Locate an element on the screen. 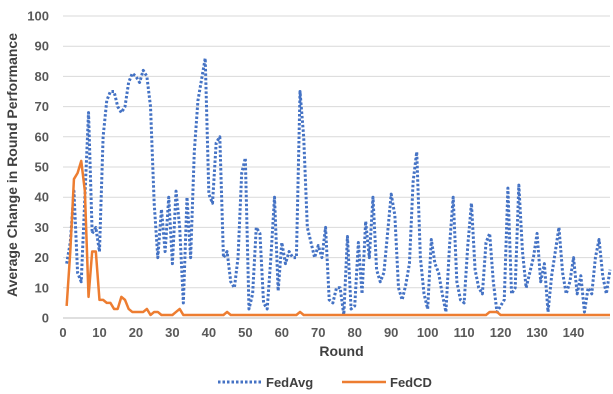 Image resolution: width=613 pixels, height=394 pixels. y-tick-label: 50 is located at coordinates (42, 167).